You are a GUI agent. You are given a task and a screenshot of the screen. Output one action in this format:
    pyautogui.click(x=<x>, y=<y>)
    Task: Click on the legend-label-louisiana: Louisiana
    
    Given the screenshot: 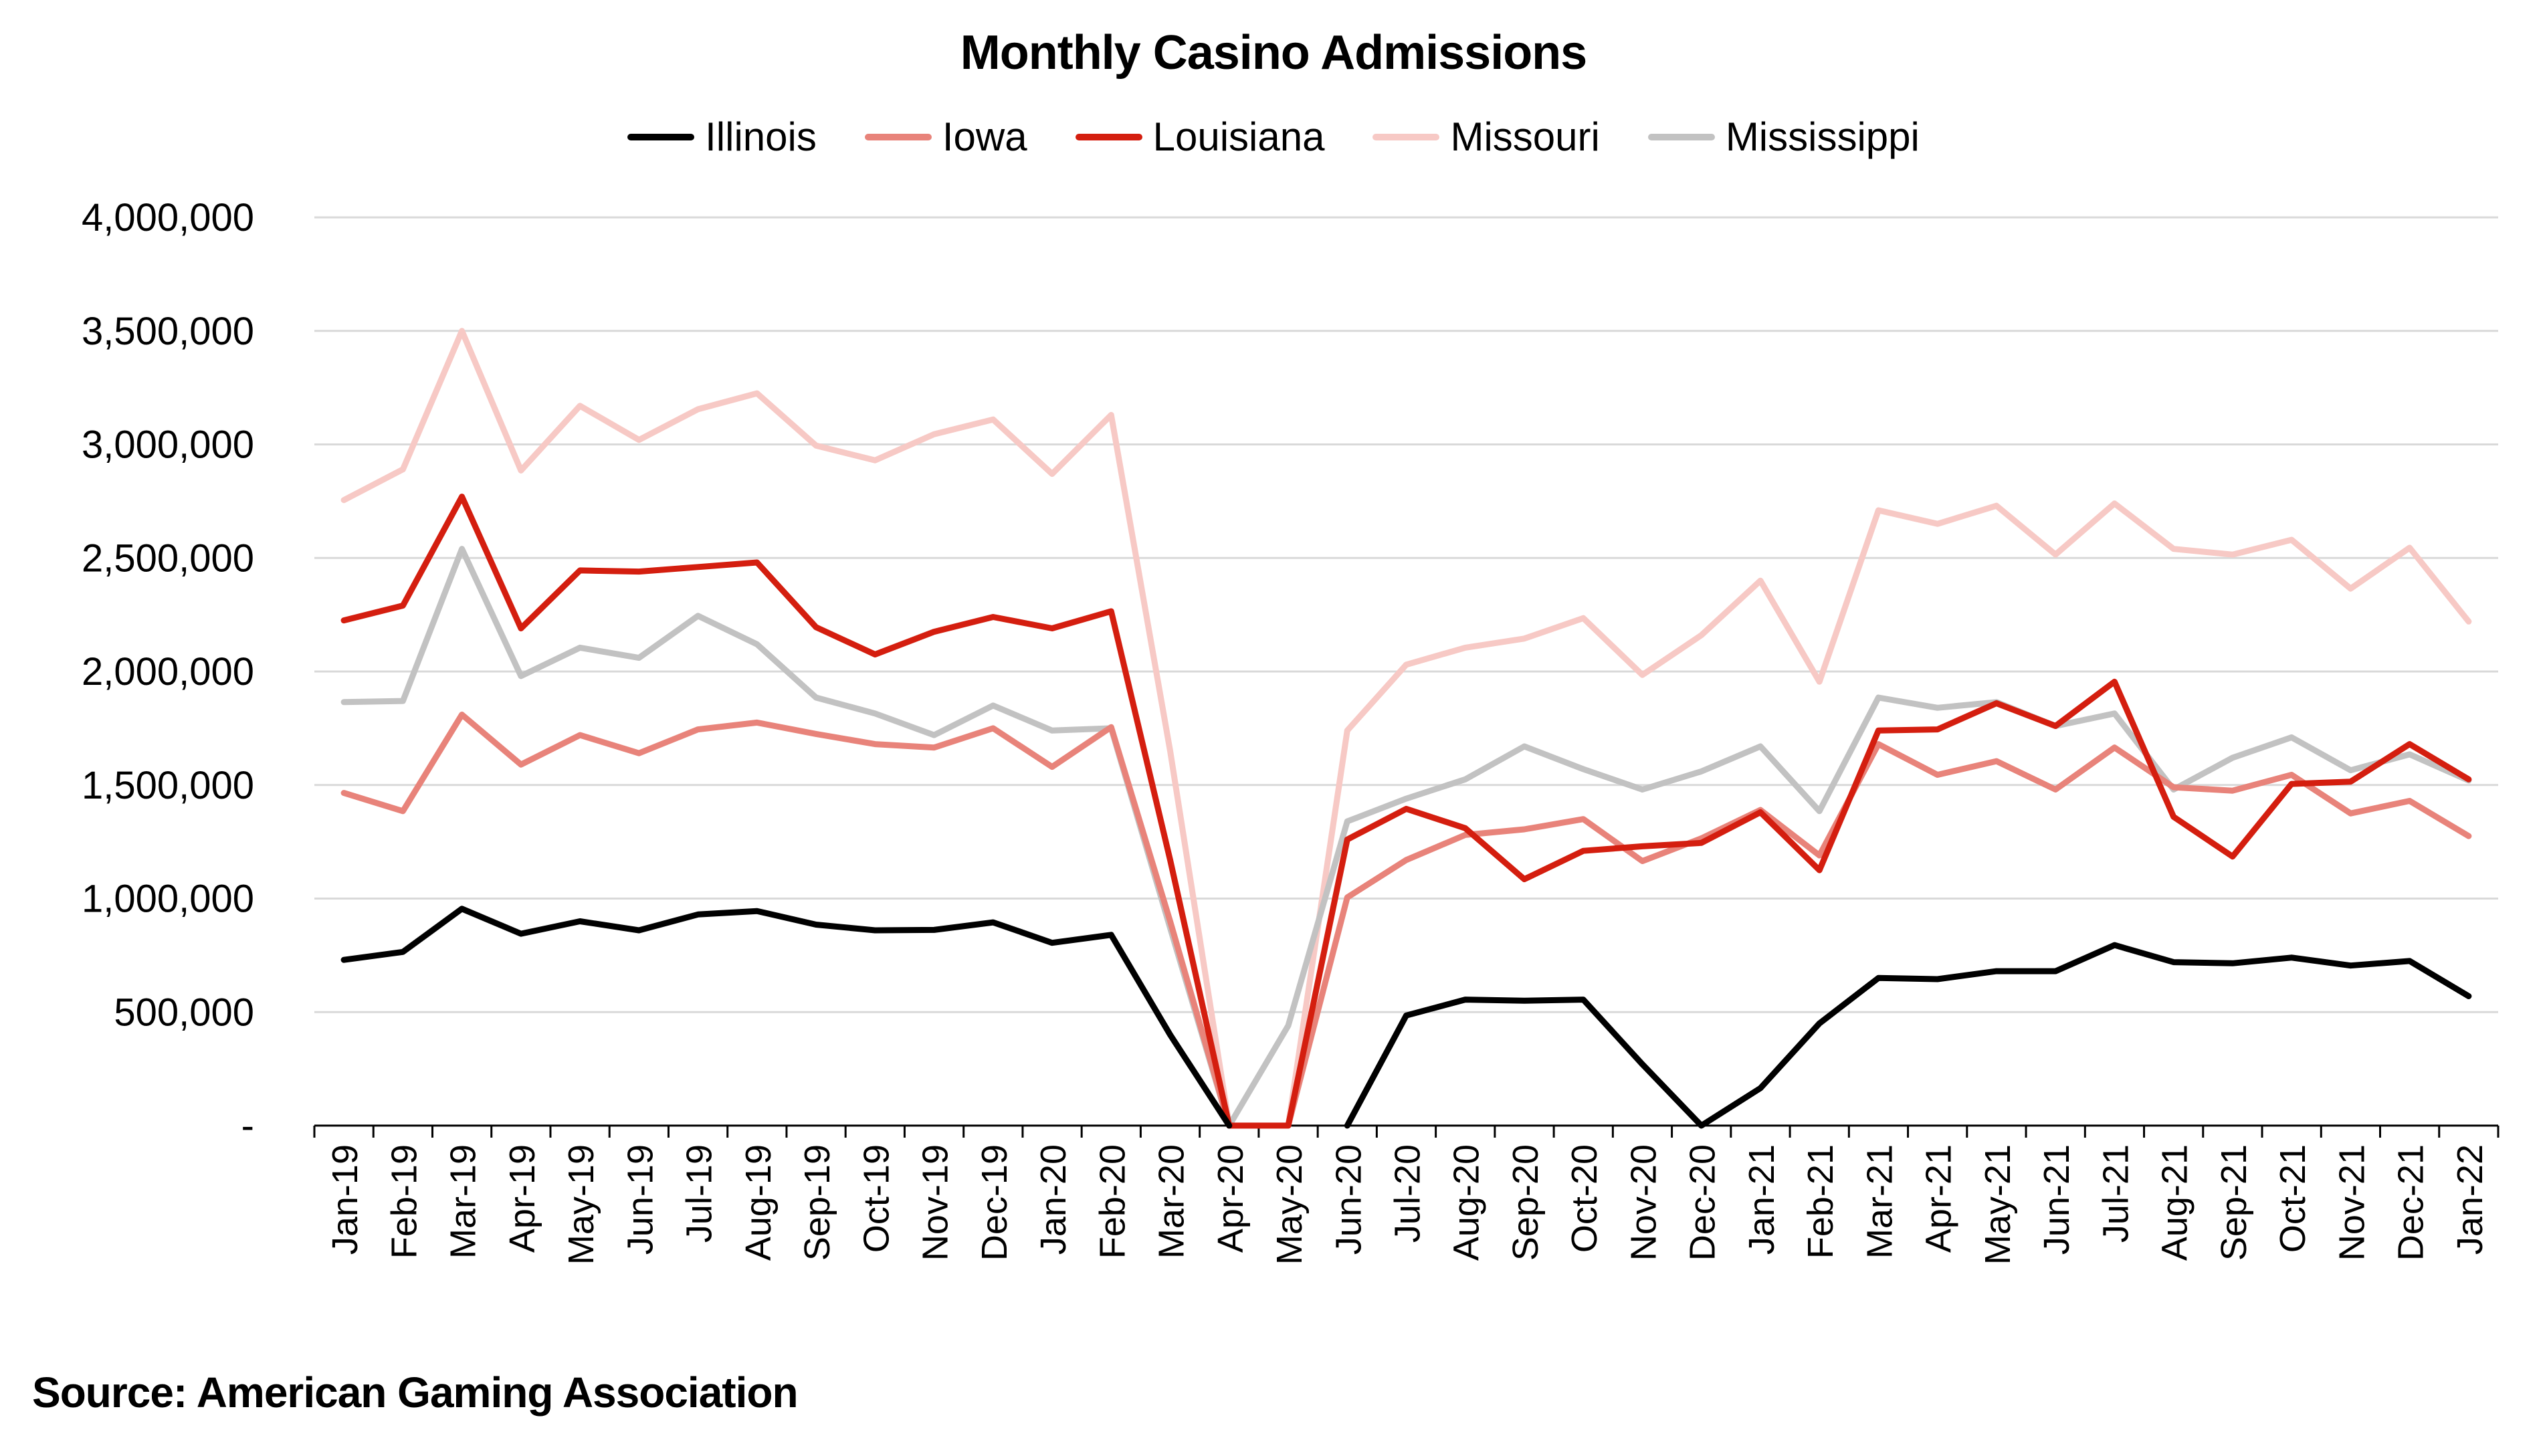 What is the action you would take?
    pyautogui.click(x=1238, y=136)
    